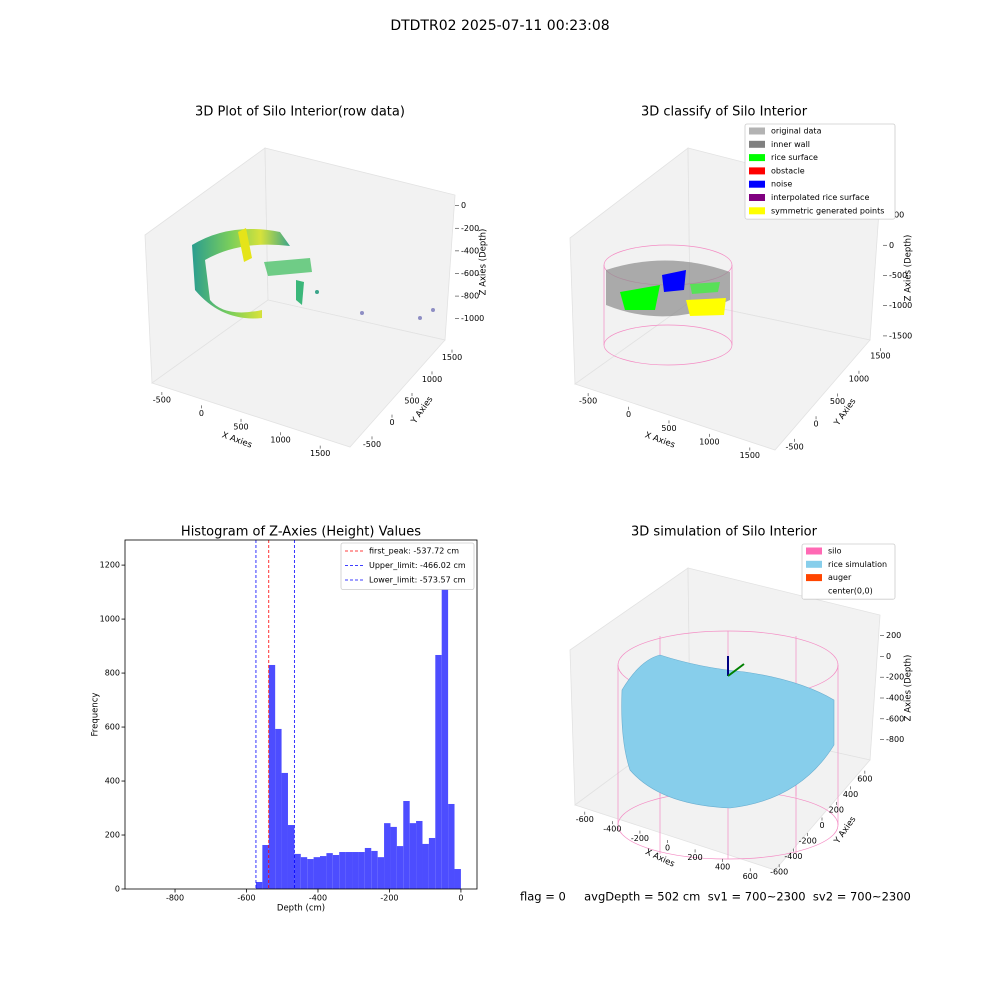 This screenshot has height=1000, width=1000. What do you see at coordinates (300, 112) in the screenshot?
I see `chart-title: 3D Plot of Silo Interior(row data)` at bounding box center [300, 112].